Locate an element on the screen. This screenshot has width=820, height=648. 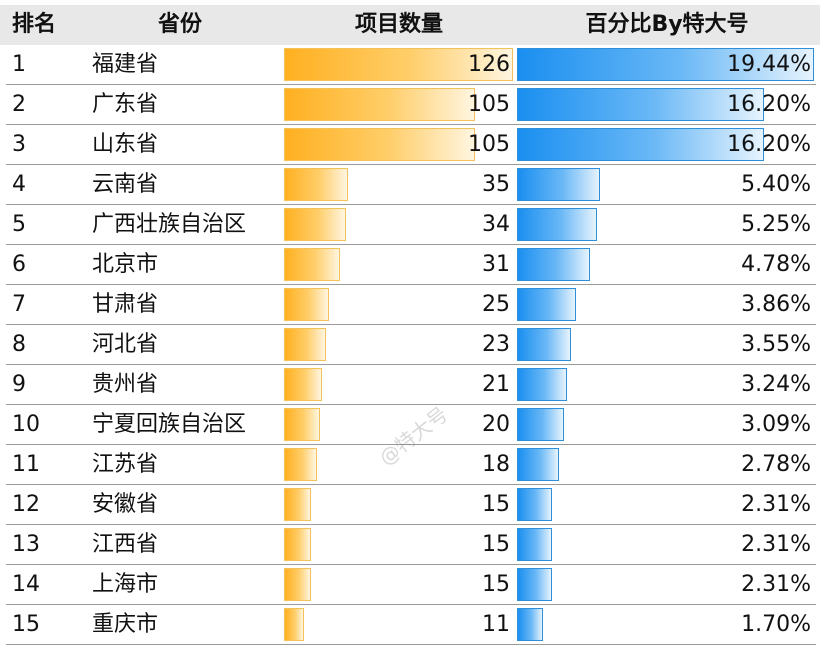
province-cell: 宁夏回族自治区 is located at coordinates (169, 424).